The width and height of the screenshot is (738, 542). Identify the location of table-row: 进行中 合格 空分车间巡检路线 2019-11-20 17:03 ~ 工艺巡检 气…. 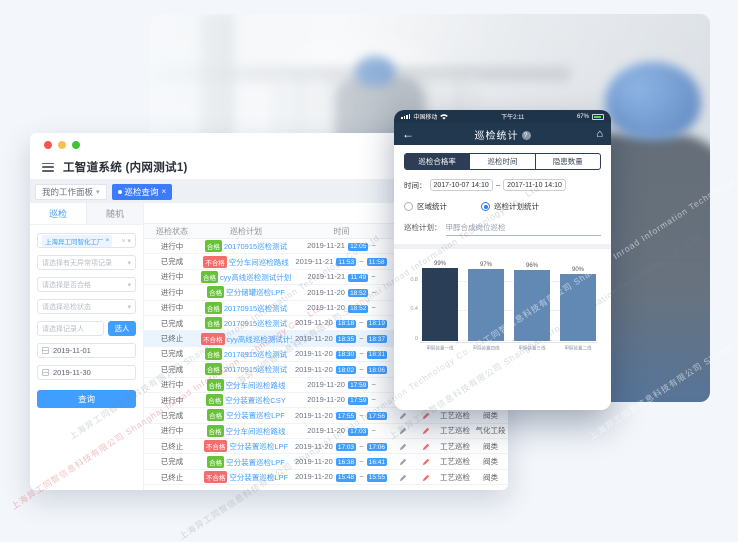
(326, 431).